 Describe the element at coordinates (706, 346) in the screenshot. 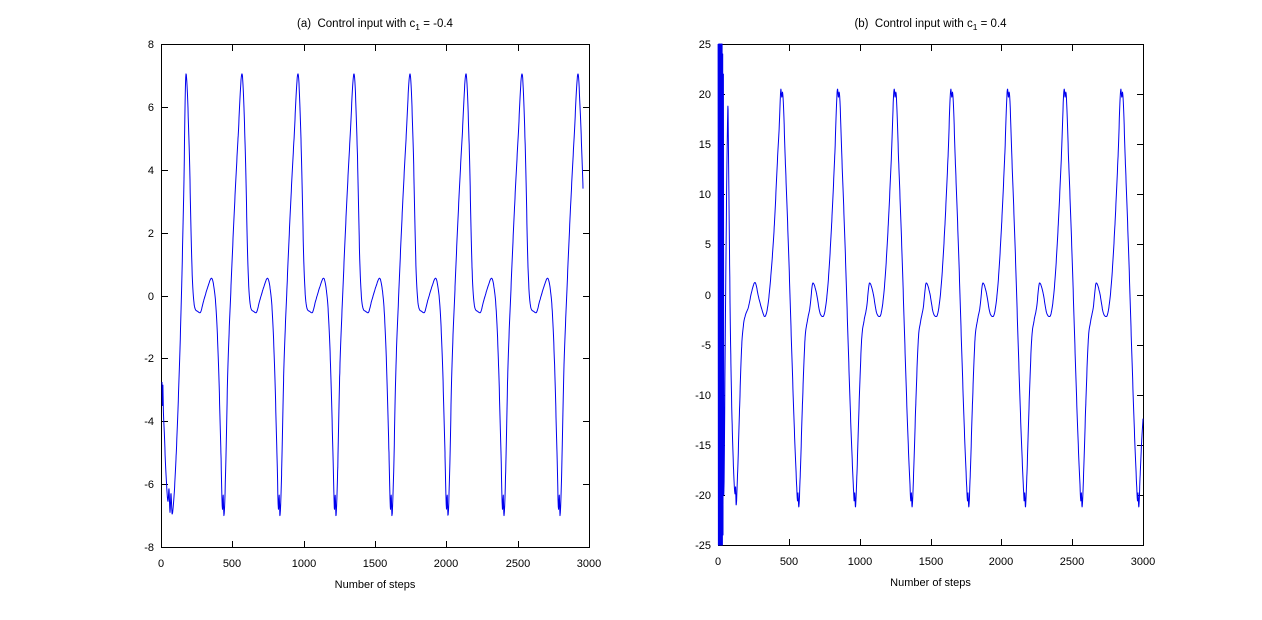

I see `y-tick-label: -5` at that location.